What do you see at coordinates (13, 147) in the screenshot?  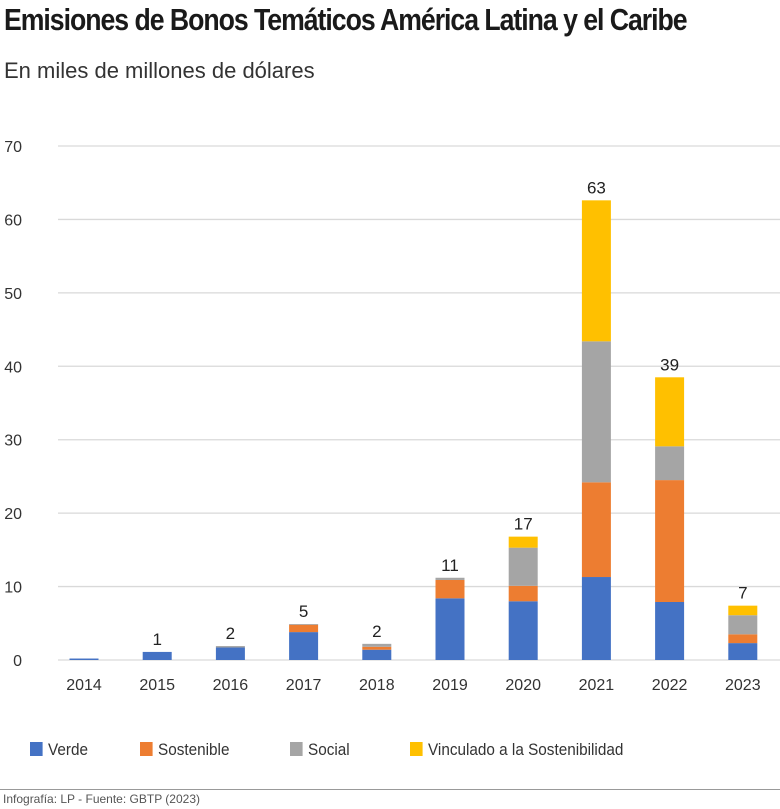 I see `y-tick-label: 70` at bounding box center [13, 147].